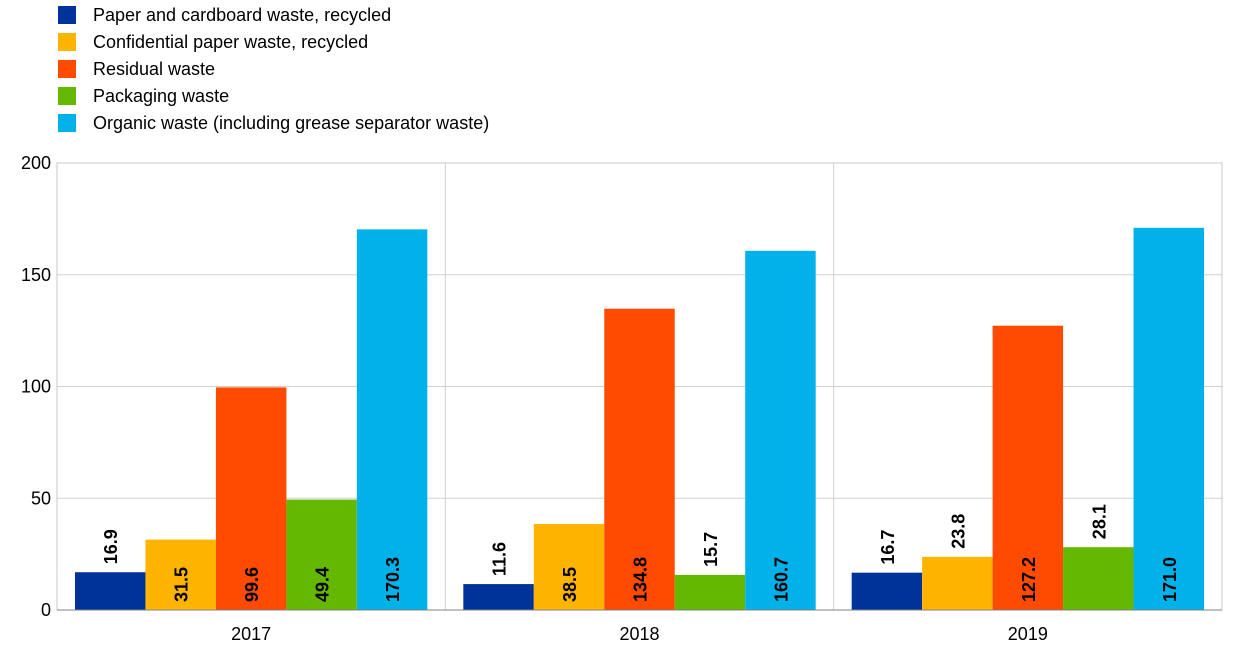 This screenshot has height=656, width=1240. What do you see at coordinates (1028, 634) in the screenshot?
I see `x-tick-label: 2019` at bounding box center [1028, 634].